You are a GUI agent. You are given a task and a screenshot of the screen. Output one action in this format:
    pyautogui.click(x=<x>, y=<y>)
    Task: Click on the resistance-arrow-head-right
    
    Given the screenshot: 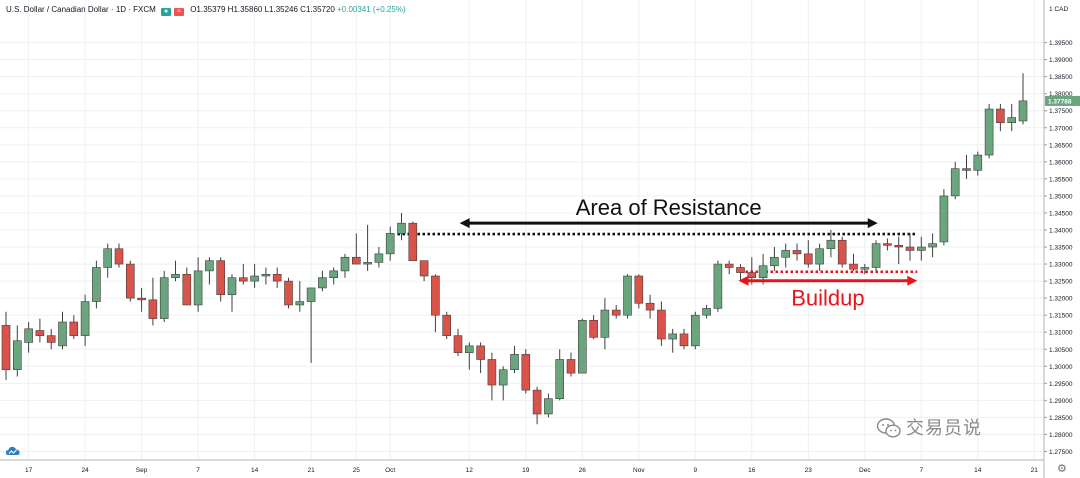 What is the action you would take?
    pyautogui.click(x=872, y=223)
    